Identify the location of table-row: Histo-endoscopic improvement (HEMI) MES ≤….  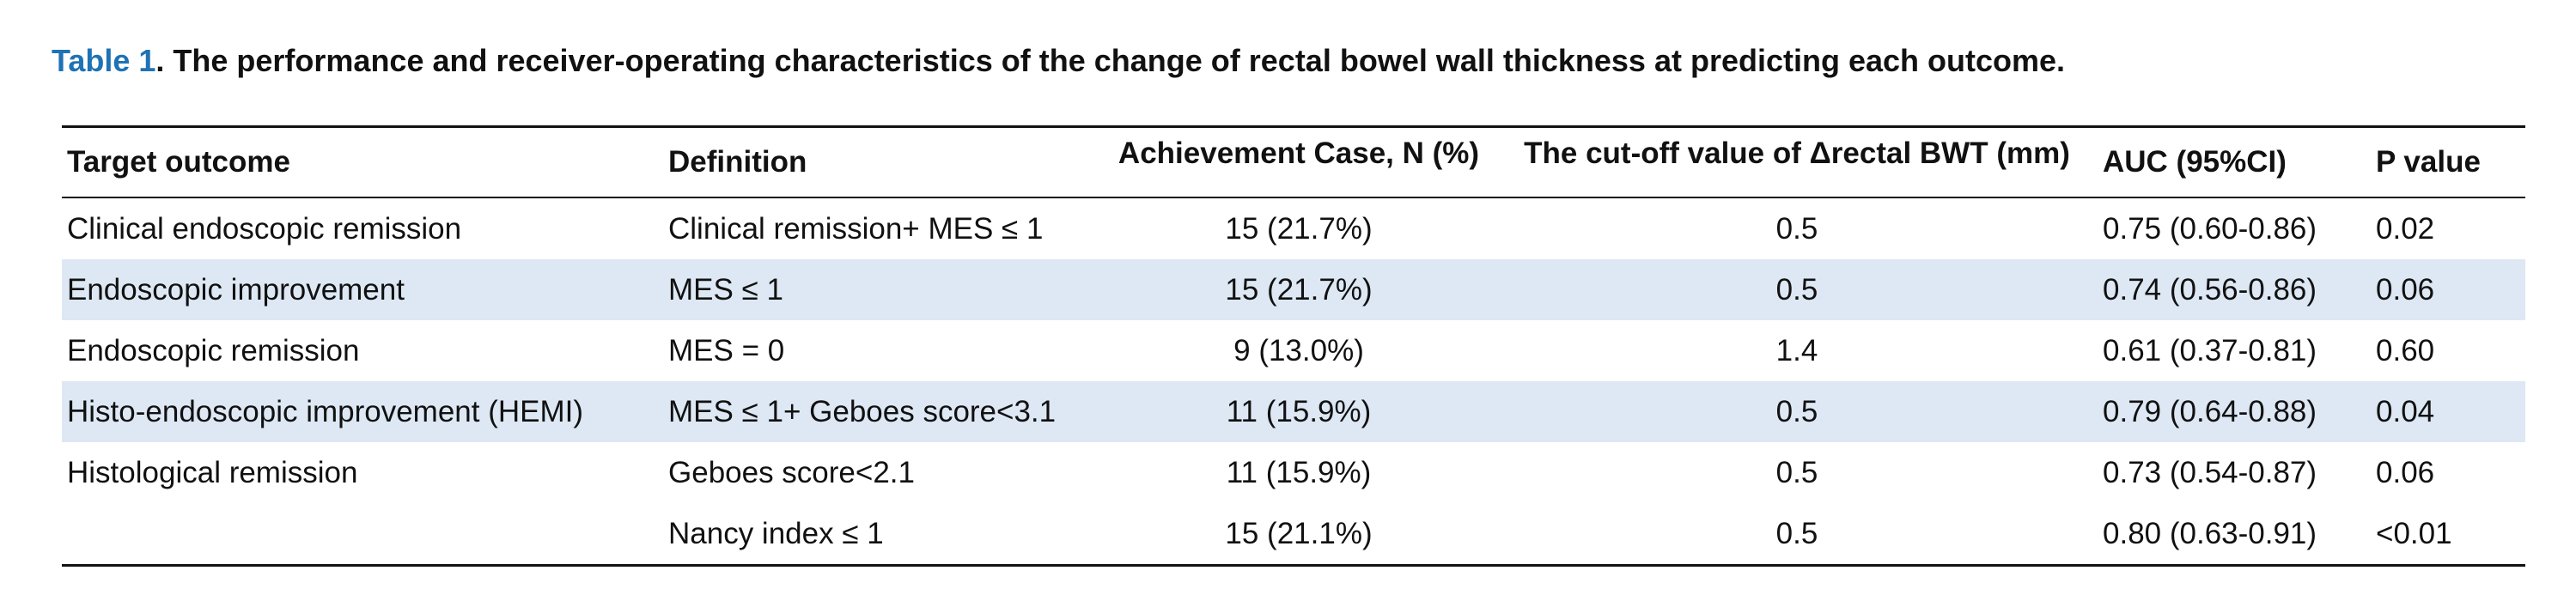
(1293, 411).